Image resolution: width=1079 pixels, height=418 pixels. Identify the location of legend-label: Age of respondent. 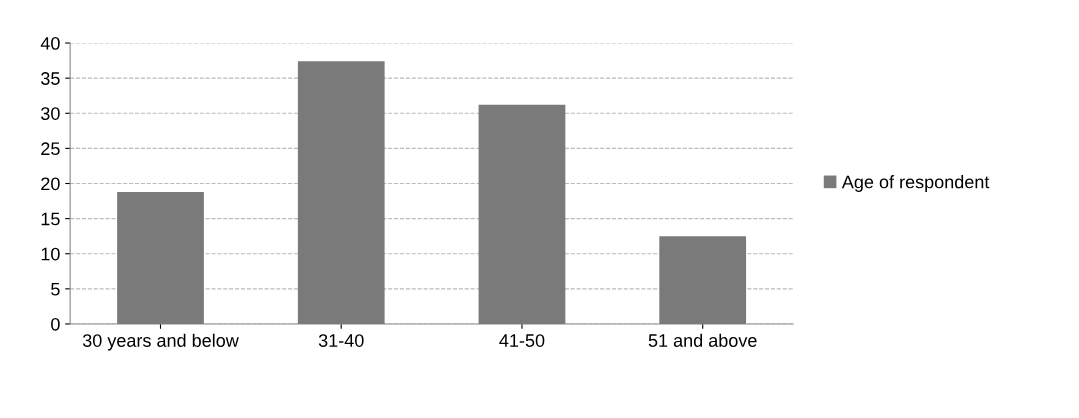
(915, 183).